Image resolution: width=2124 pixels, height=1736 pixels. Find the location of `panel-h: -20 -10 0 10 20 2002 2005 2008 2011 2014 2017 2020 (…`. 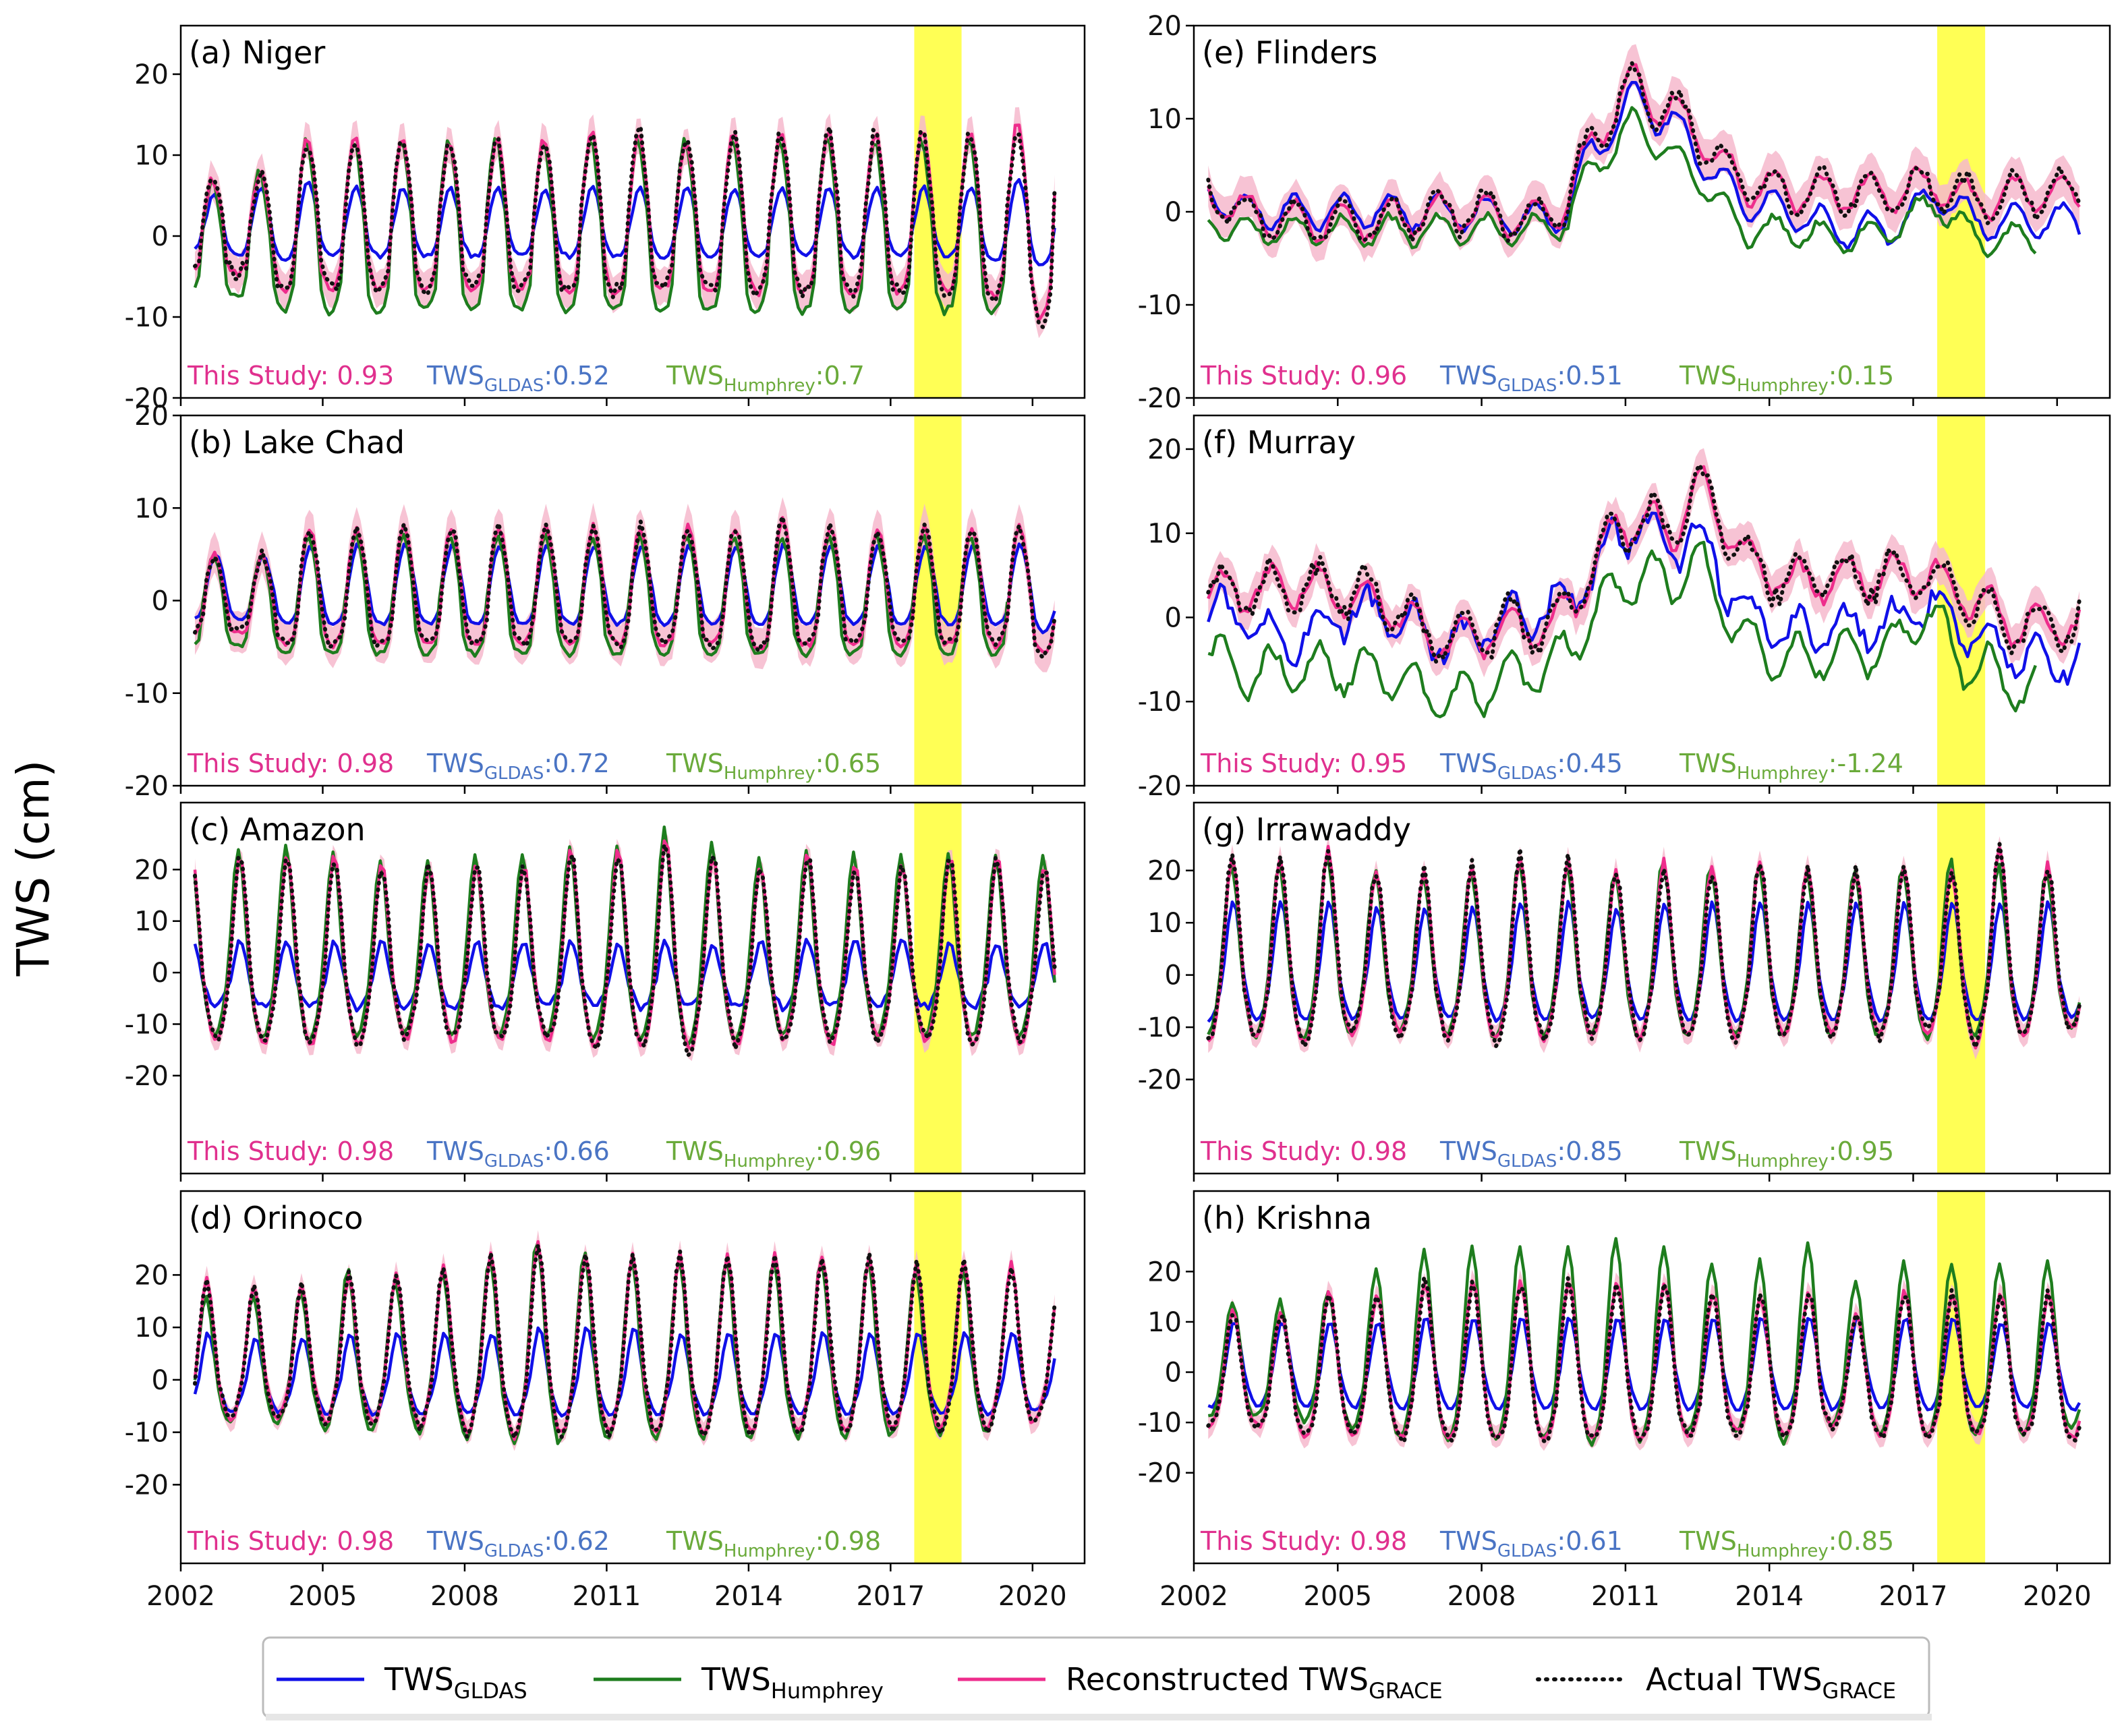

panel-h: -20 -10 0 10 20 2002 2005 2008 2011 2014 2017 2020 (… is located at coordinates (1625, 1401).